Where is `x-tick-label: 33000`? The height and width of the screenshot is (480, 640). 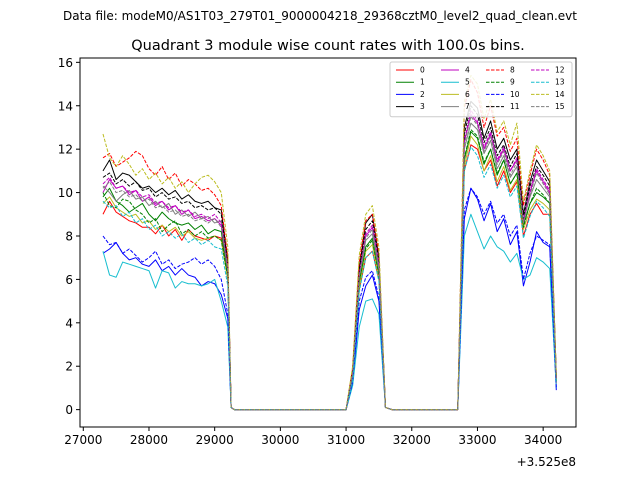 x-tick-label: 33000 is located at coordinates (477, 440).